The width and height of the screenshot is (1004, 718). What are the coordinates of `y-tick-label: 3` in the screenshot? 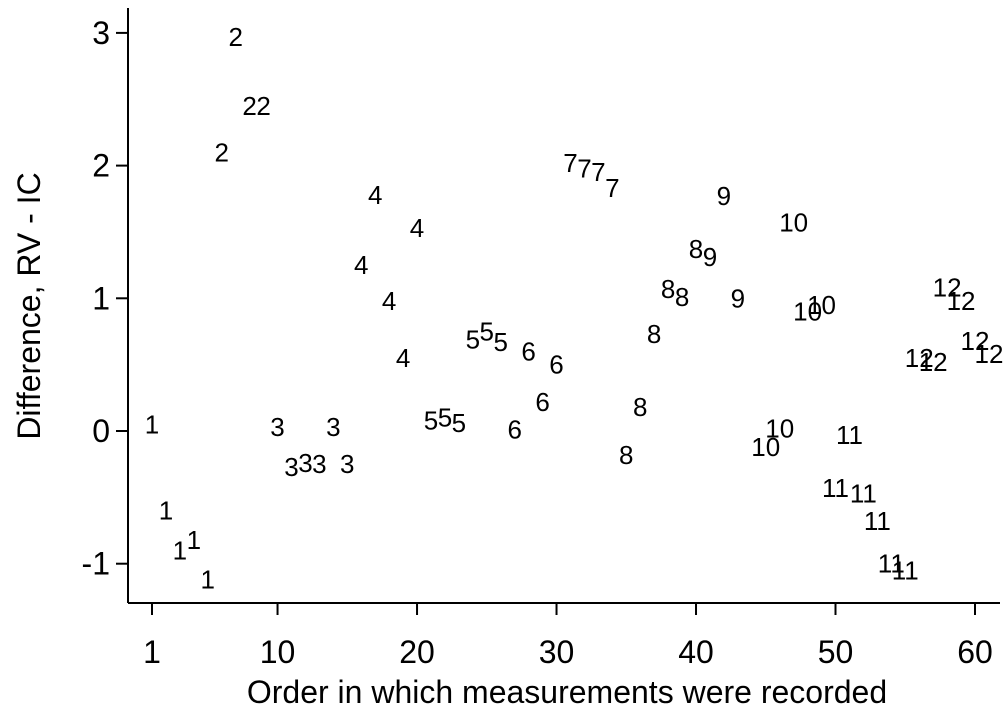 It's located at (101, 33).